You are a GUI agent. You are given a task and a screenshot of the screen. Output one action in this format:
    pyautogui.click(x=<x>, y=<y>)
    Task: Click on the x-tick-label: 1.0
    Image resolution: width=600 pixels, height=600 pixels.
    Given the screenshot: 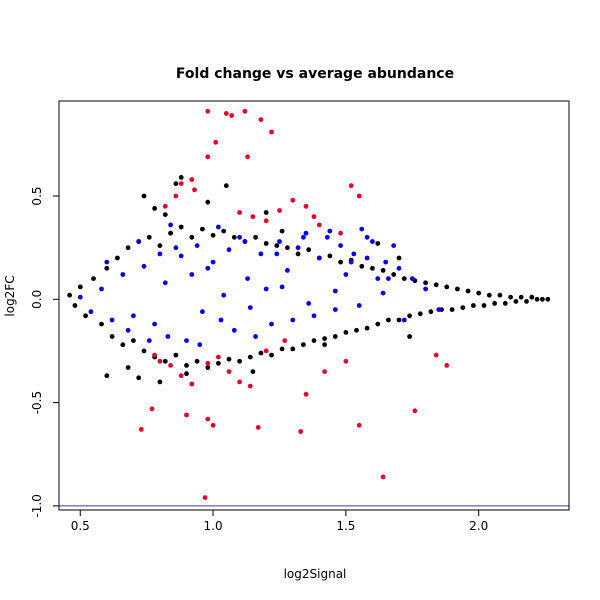 What is the action you would take?
    pyautogui.click(x=213, y=526)
    